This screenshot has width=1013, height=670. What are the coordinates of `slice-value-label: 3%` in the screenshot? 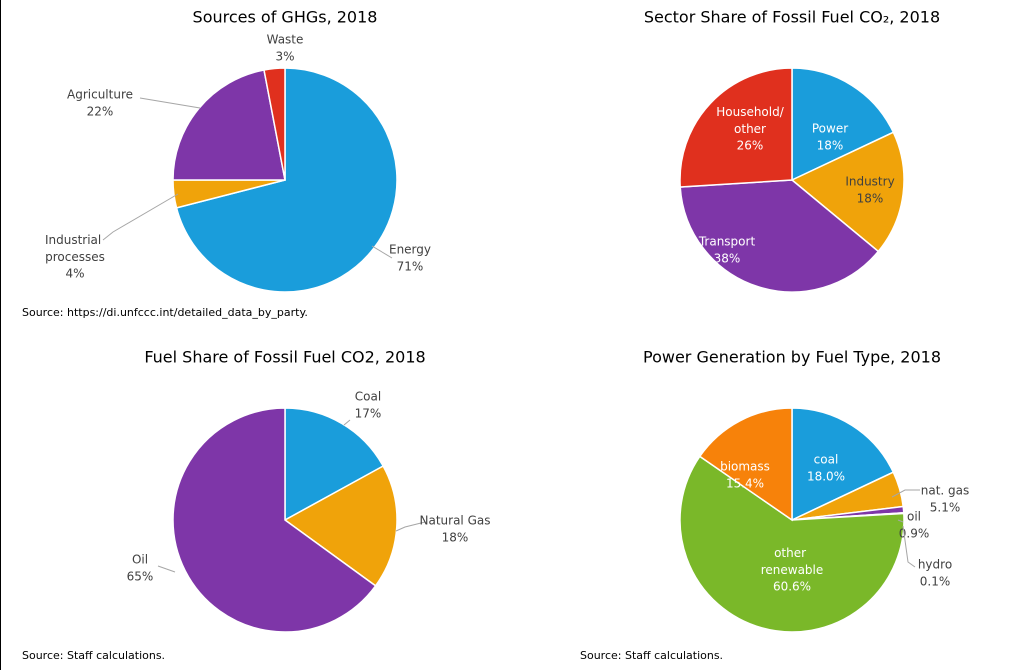 It's located at (284, 57).